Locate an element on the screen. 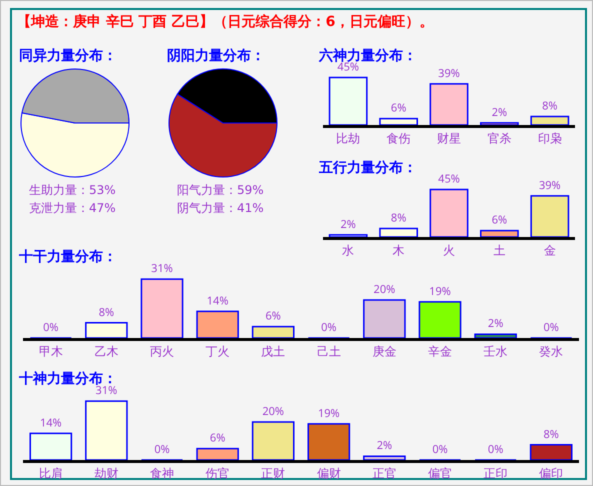  x-tick-label: 比劫 is located at coordinates (348, 137).